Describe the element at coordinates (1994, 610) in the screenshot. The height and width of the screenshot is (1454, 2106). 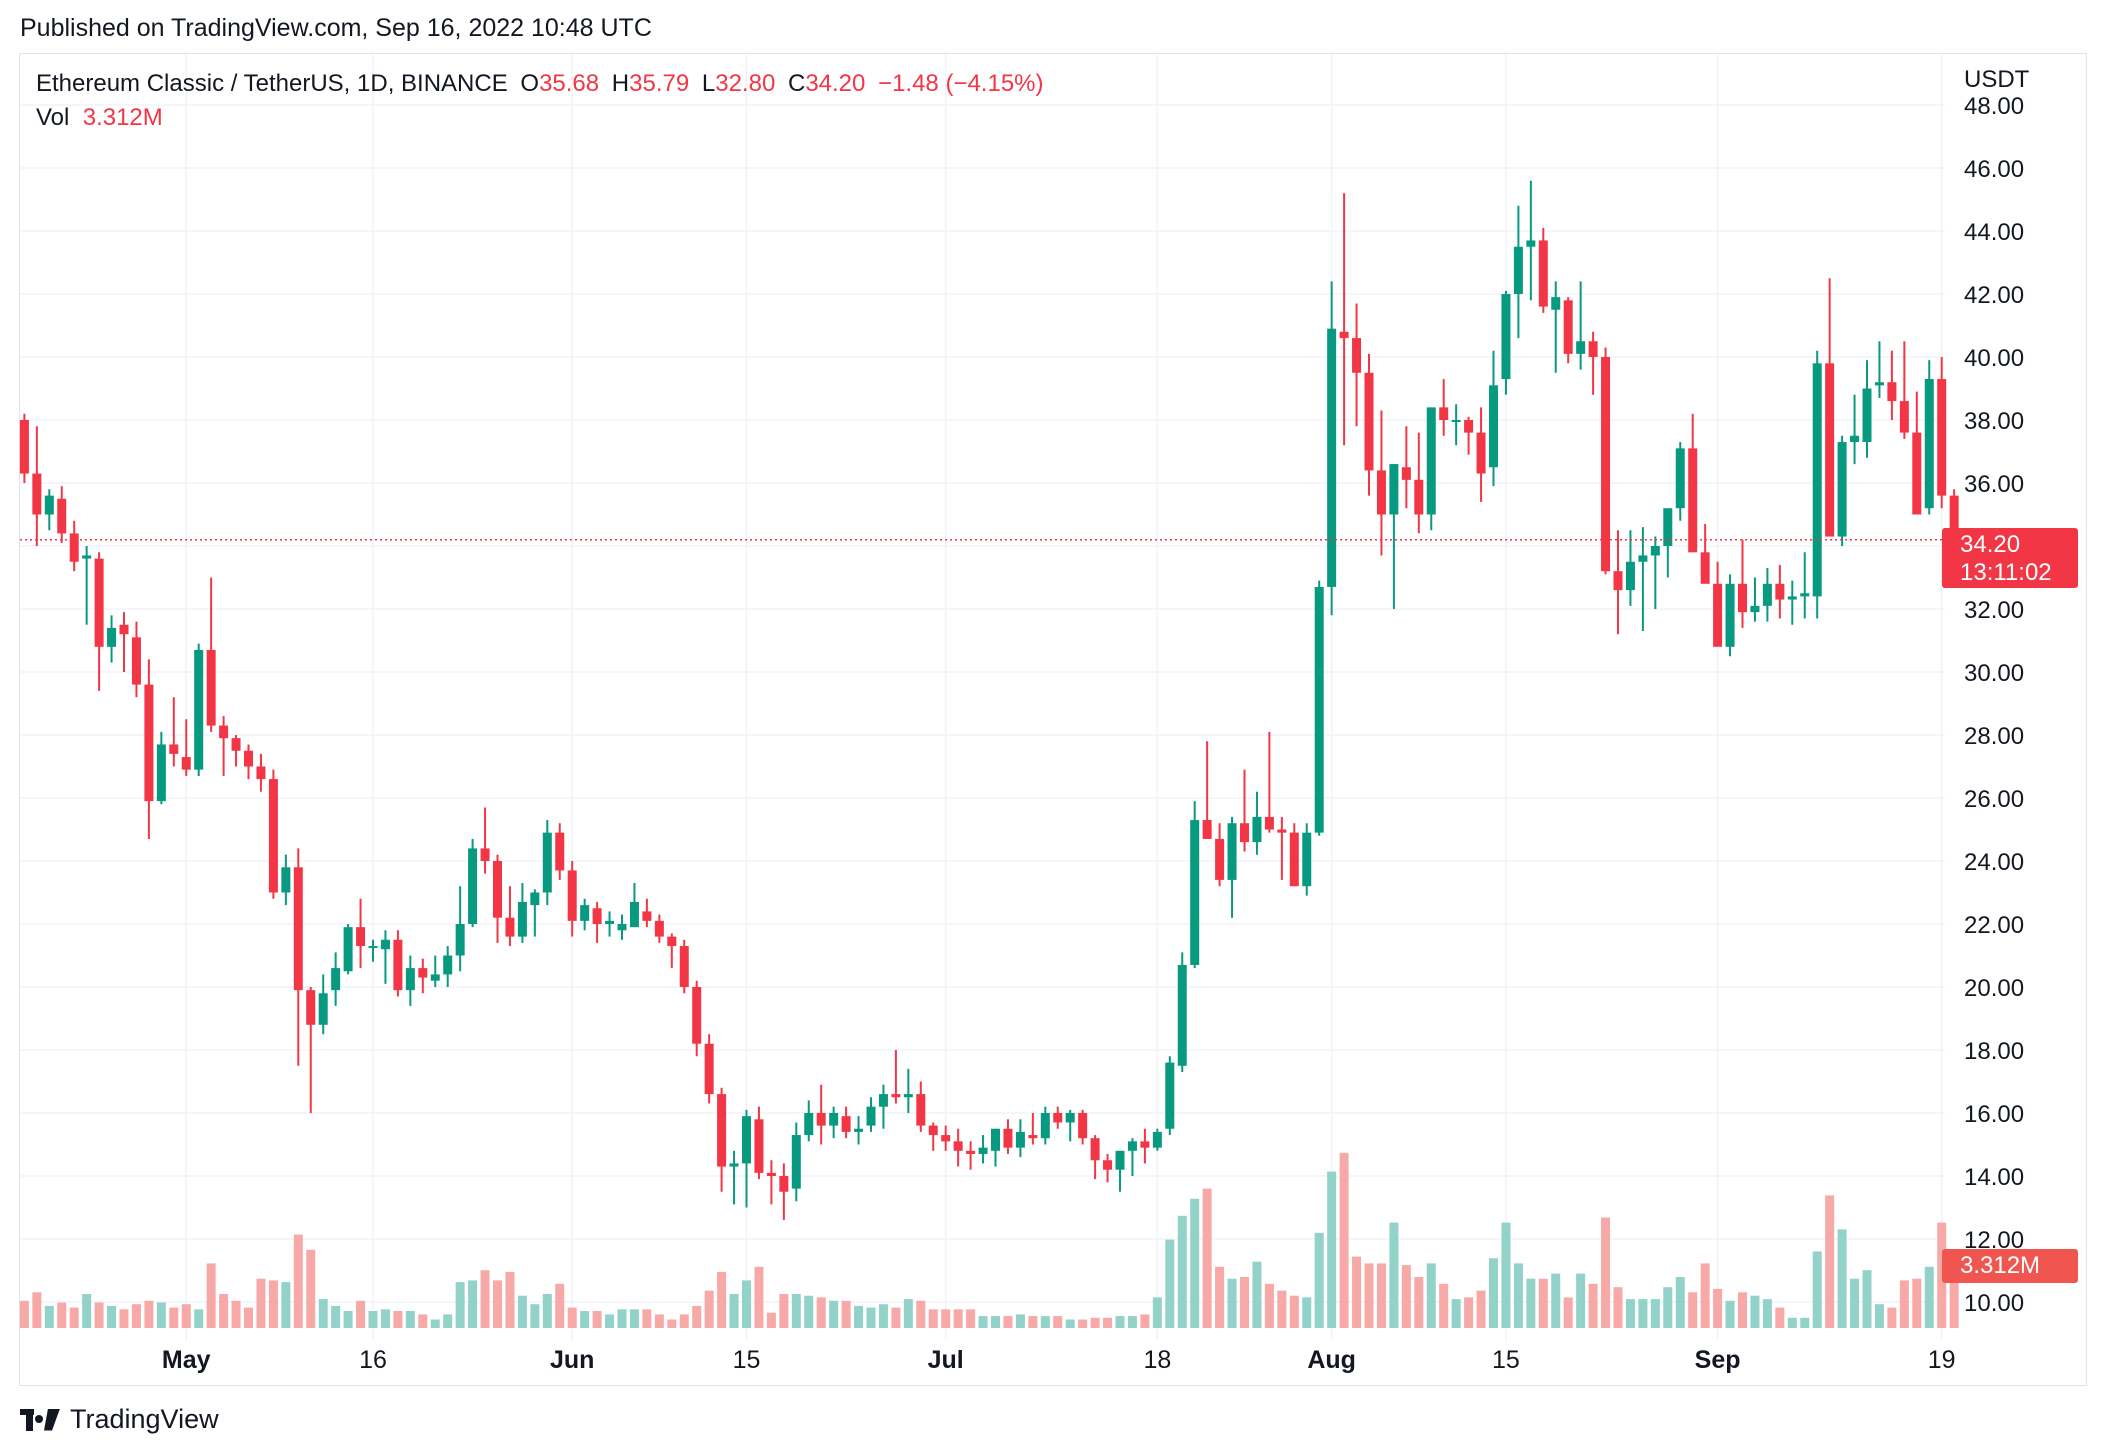
I see `y-tick-label: 32.00` at that location.